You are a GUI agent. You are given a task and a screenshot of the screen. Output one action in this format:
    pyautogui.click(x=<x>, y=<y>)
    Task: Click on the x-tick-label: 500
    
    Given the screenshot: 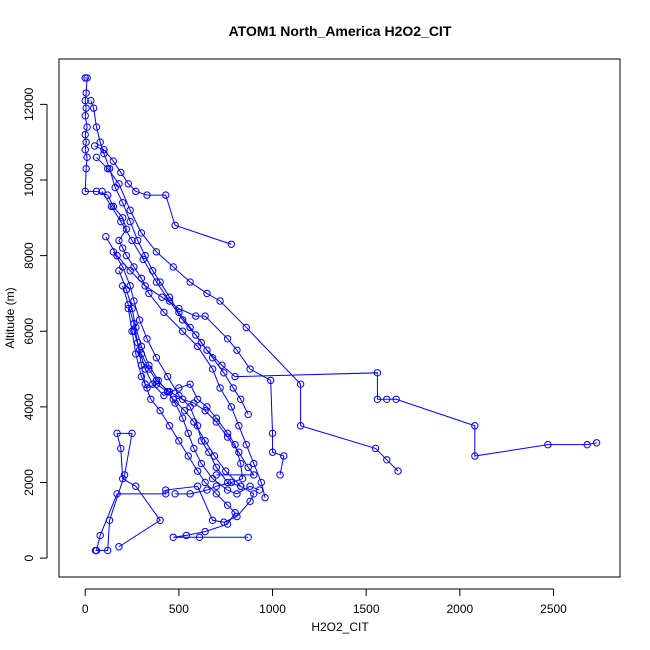 What is the action you would take?
    pyautogui.click(x=179, y=609)
    